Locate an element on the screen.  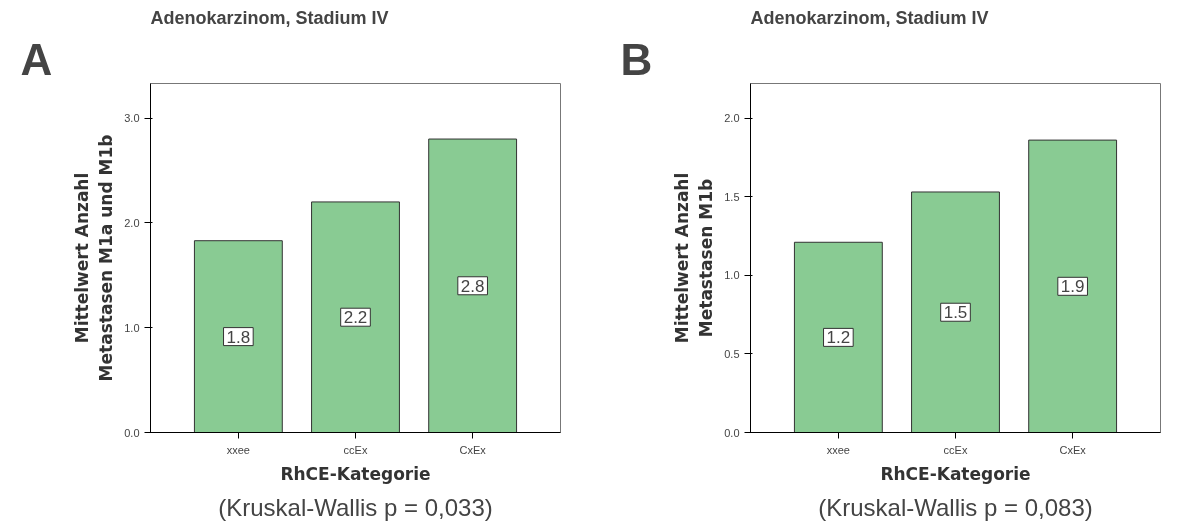
data-label: 2.8 is located at coordinates (472, 286).